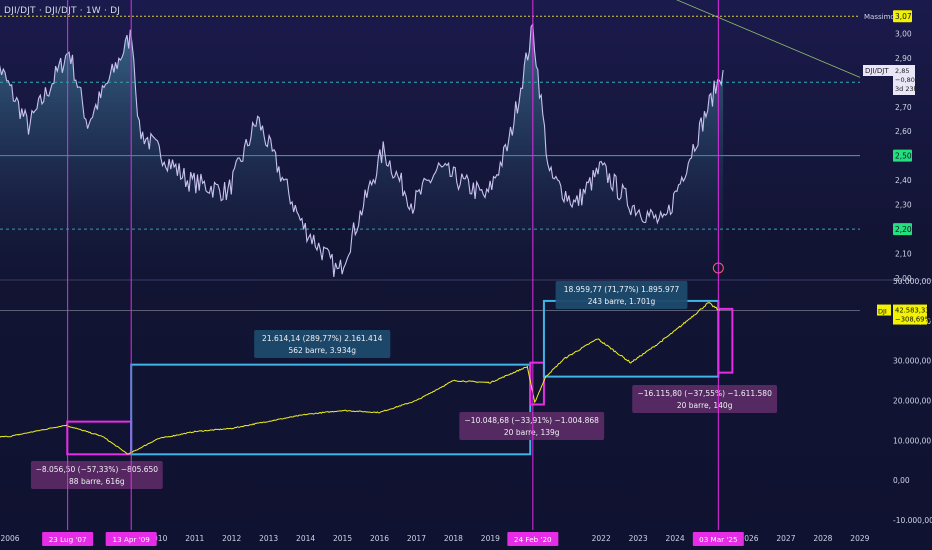 The width and height of the screenshot is (932, 550). Describe the element at coordinates (322, 338) in the screenshot. I see `measure-label-value: 21.614,14 (289,77%) 2.161.414` at that location.